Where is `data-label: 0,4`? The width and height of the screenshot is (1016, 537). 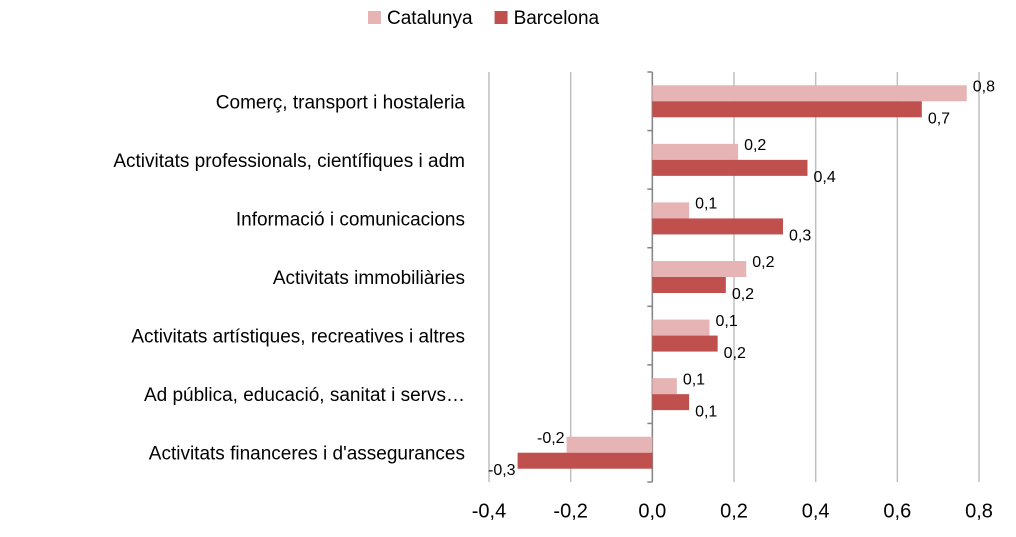
data-label: 0,4 is located at coordinates (825, 177).